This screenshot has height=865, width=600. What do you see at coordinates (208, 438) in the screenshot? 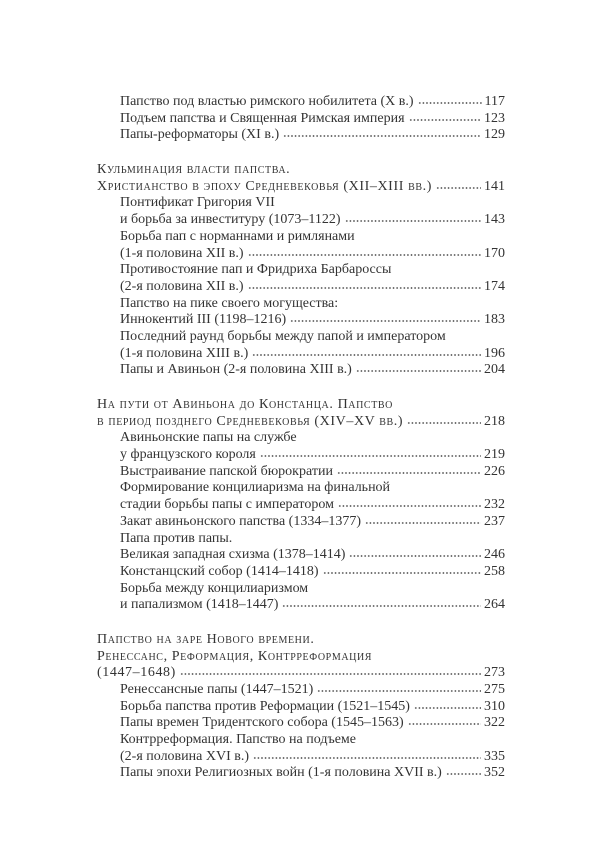
I see `entry-title: Авиньонские папы на службе` at bounding box center [208, 438].